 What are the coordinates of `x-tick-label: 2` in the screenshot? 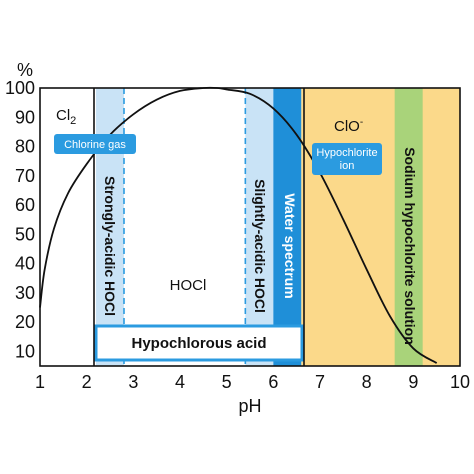 It's located at (87, 382).